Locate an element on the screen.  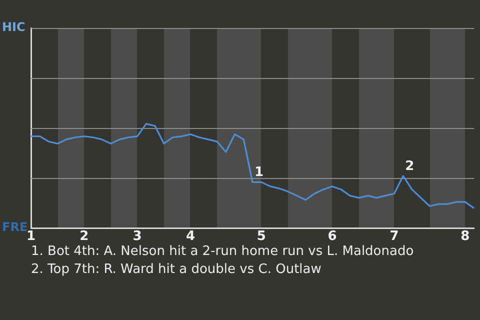
x-tick-label: 2 is located at coordinates (84, 236).